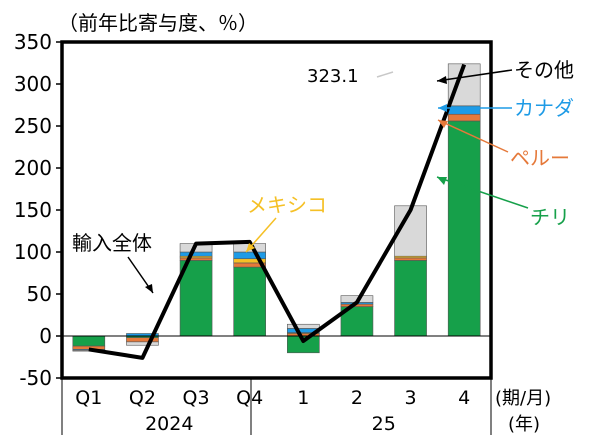 The height and width of the screenshot is (435, 589). What do you see at coordinates (523, 398) in the screenshot?
I see `x-unit-period: (期/月)` at bounding box center [523, 398].